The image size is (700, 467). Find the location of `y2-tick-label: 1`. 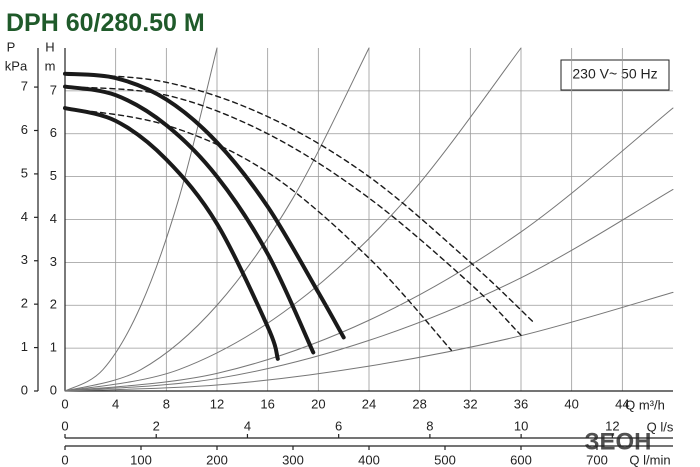

y2-tick-label: 1 is located at coordinates (24, 346).